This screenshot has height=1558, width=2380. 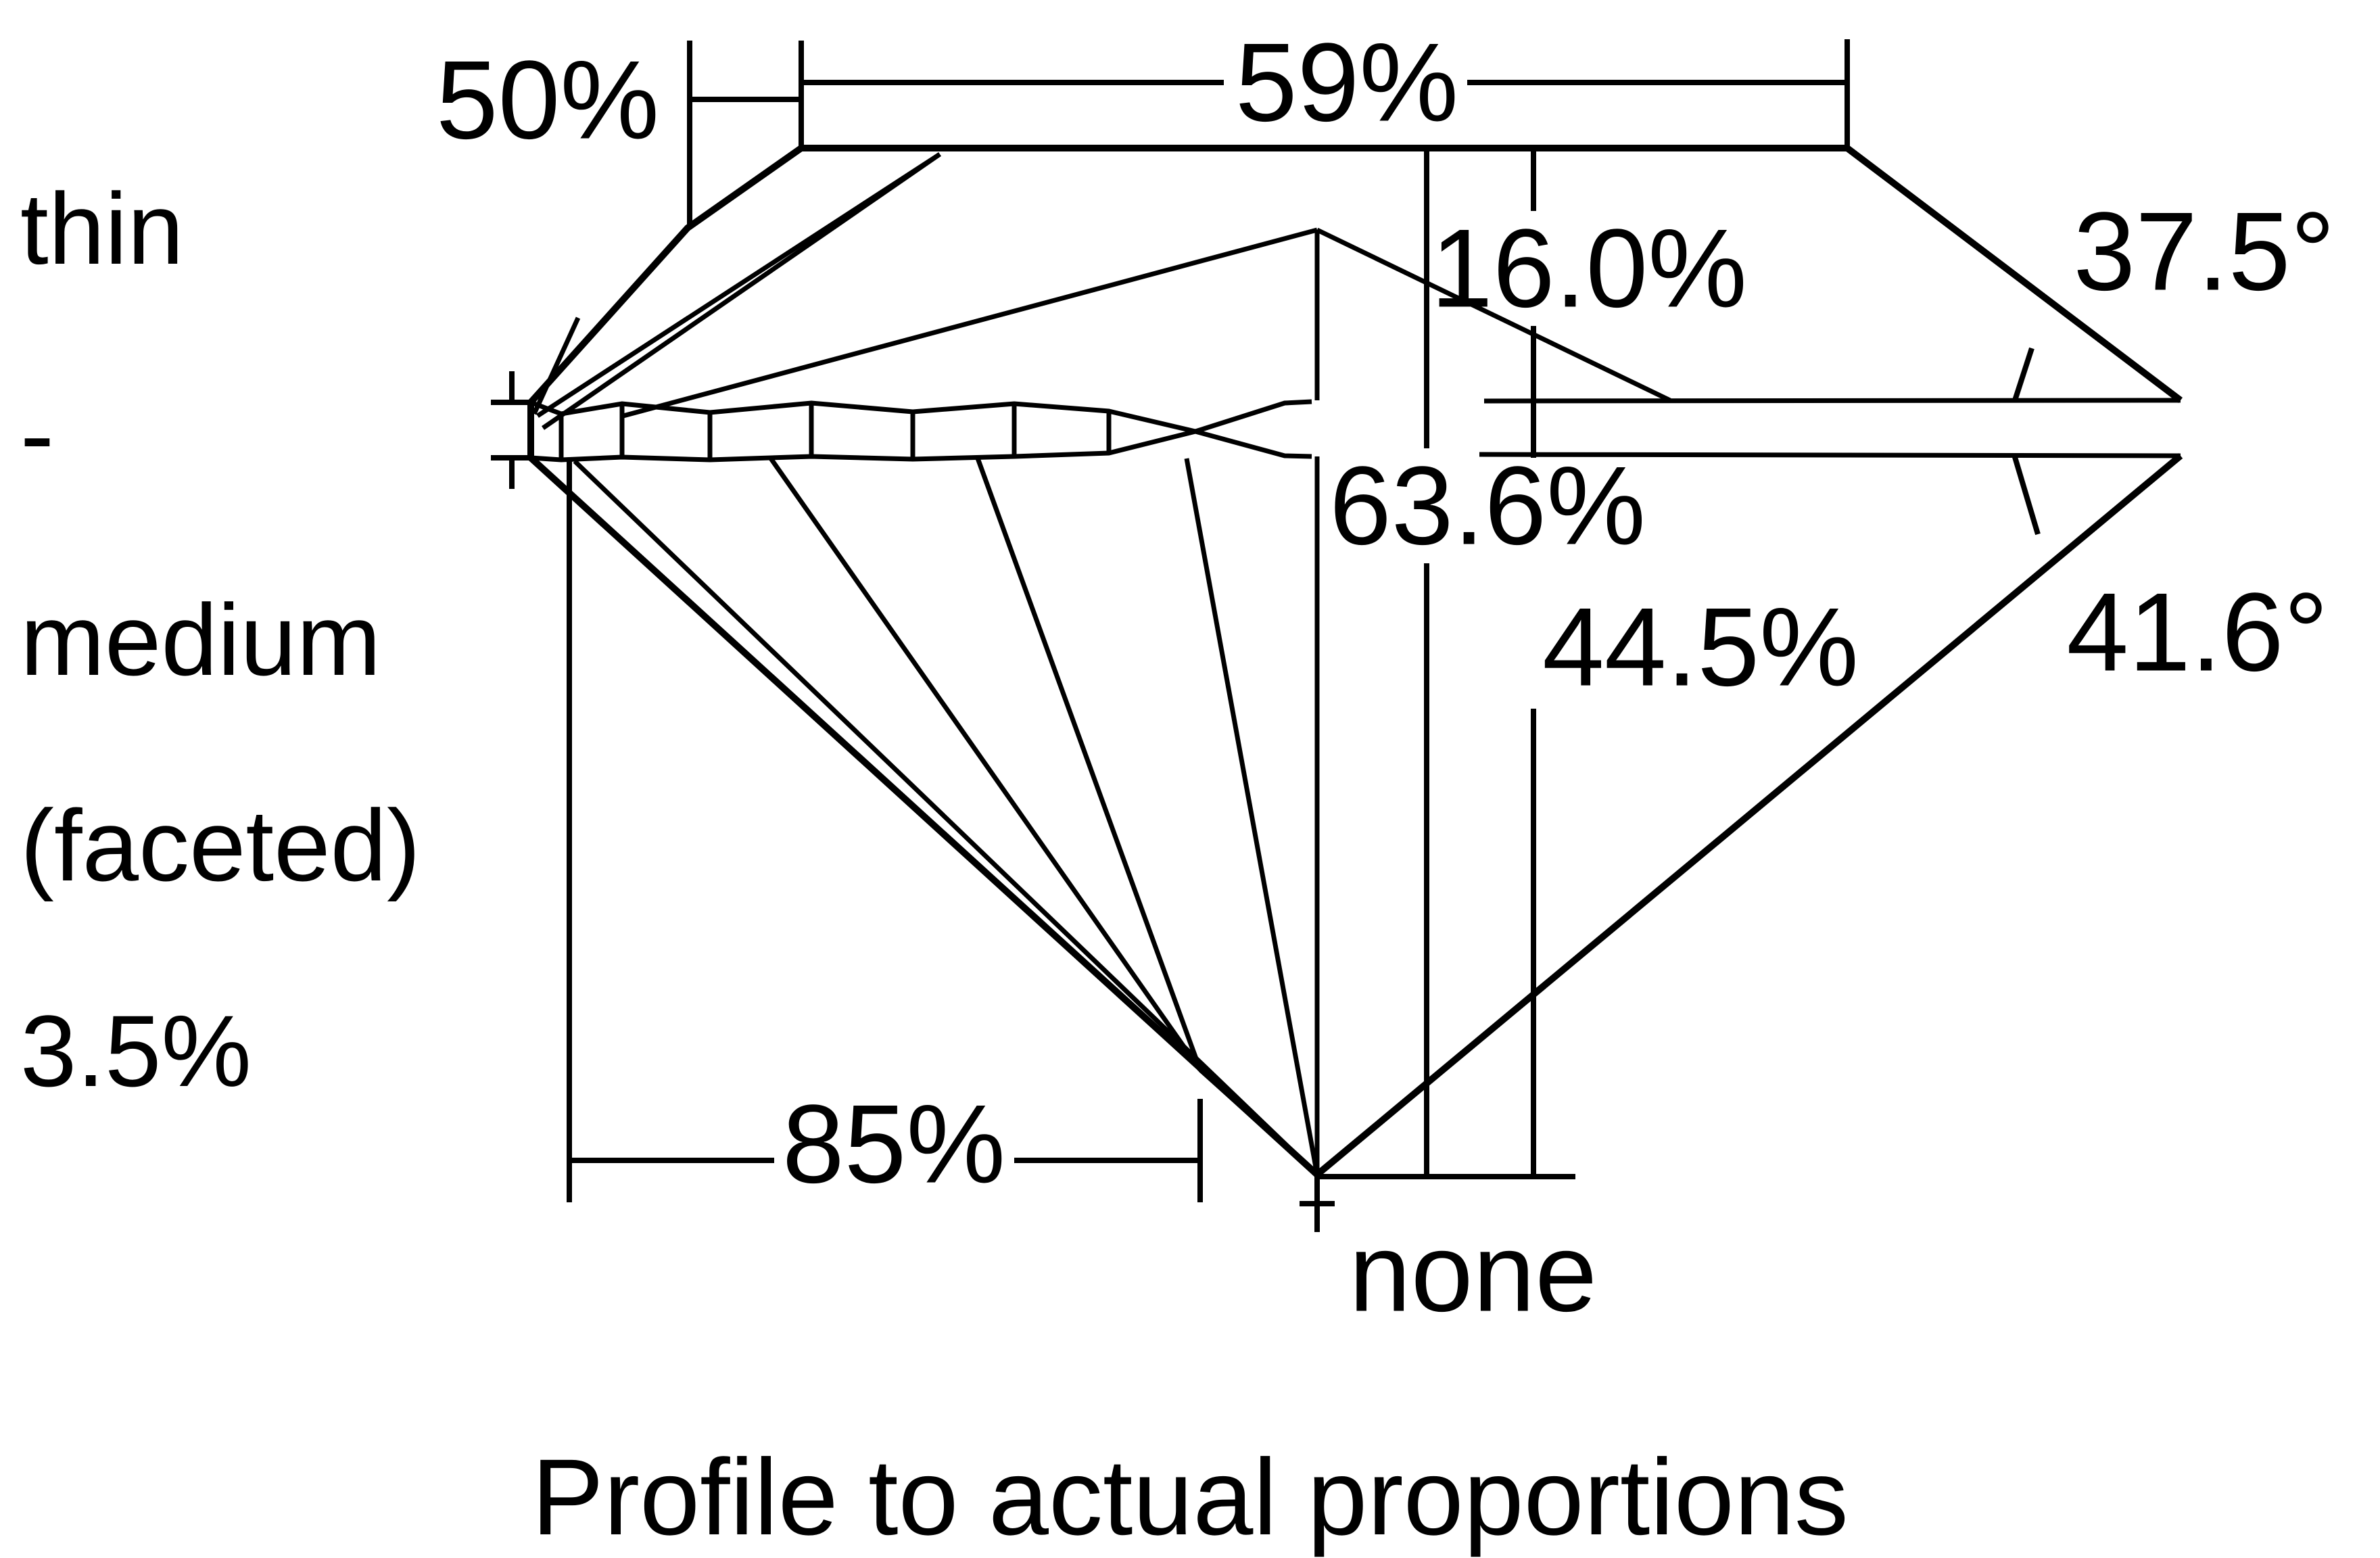 I want to click on pavilion-facet-edges, so click(x=946, y=816).